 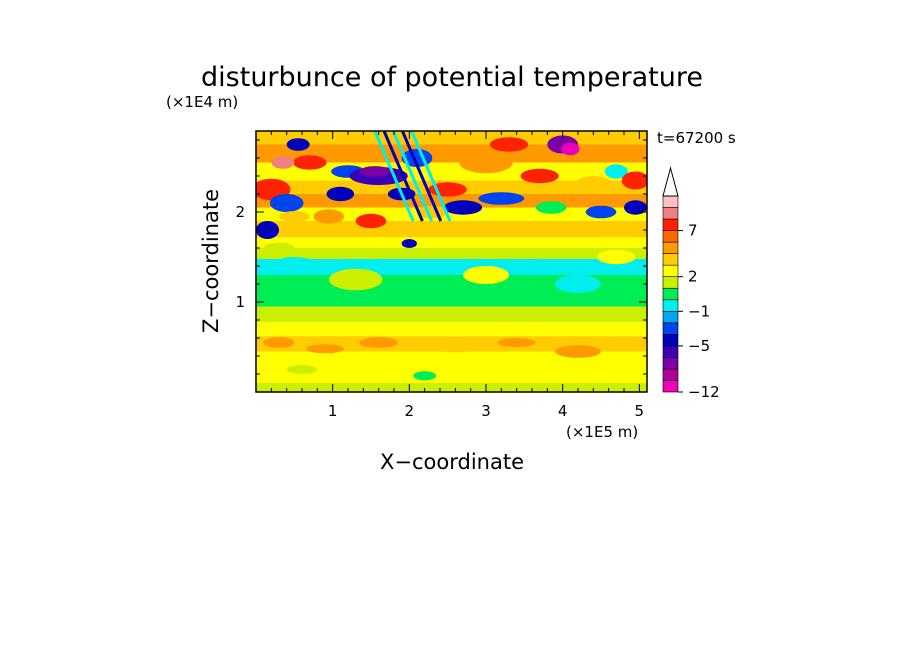 I want to click on x-axis-label: X−coordinate, so click(x=452, y=462).